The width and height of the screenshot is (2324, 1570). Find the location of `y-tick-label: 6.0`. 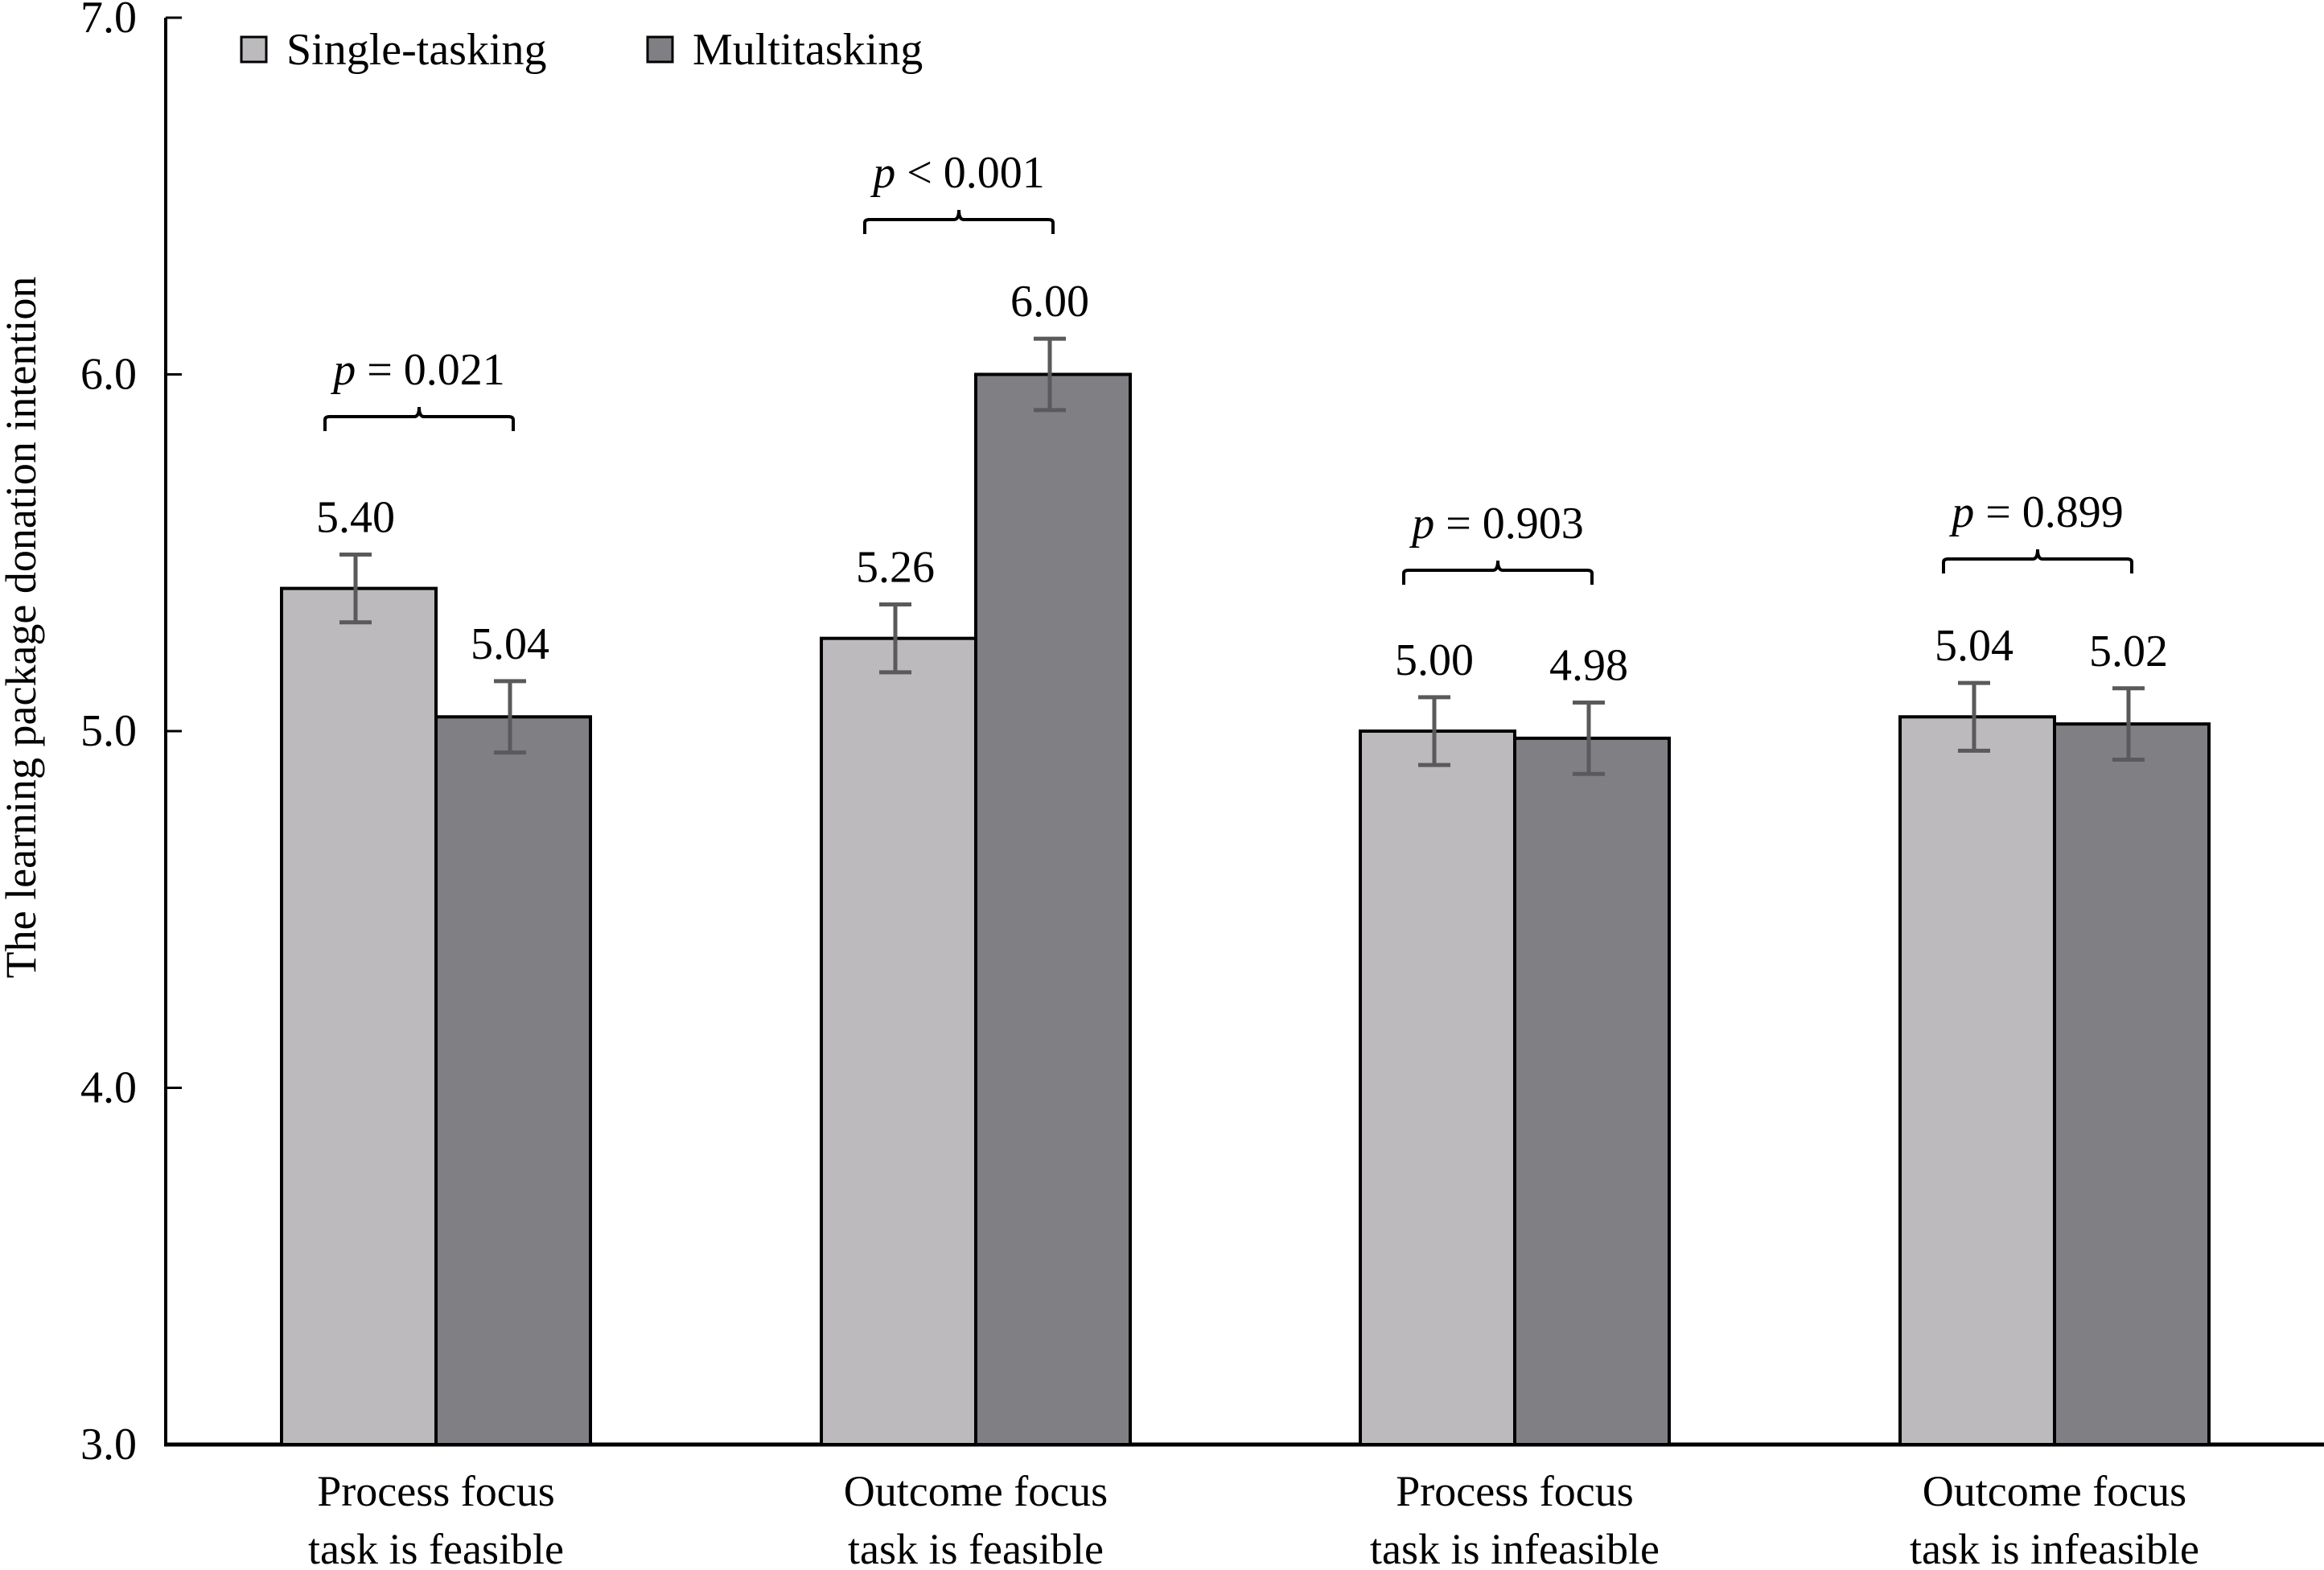

y-tick-label: 6.0 is located at coordinates (108, 375).